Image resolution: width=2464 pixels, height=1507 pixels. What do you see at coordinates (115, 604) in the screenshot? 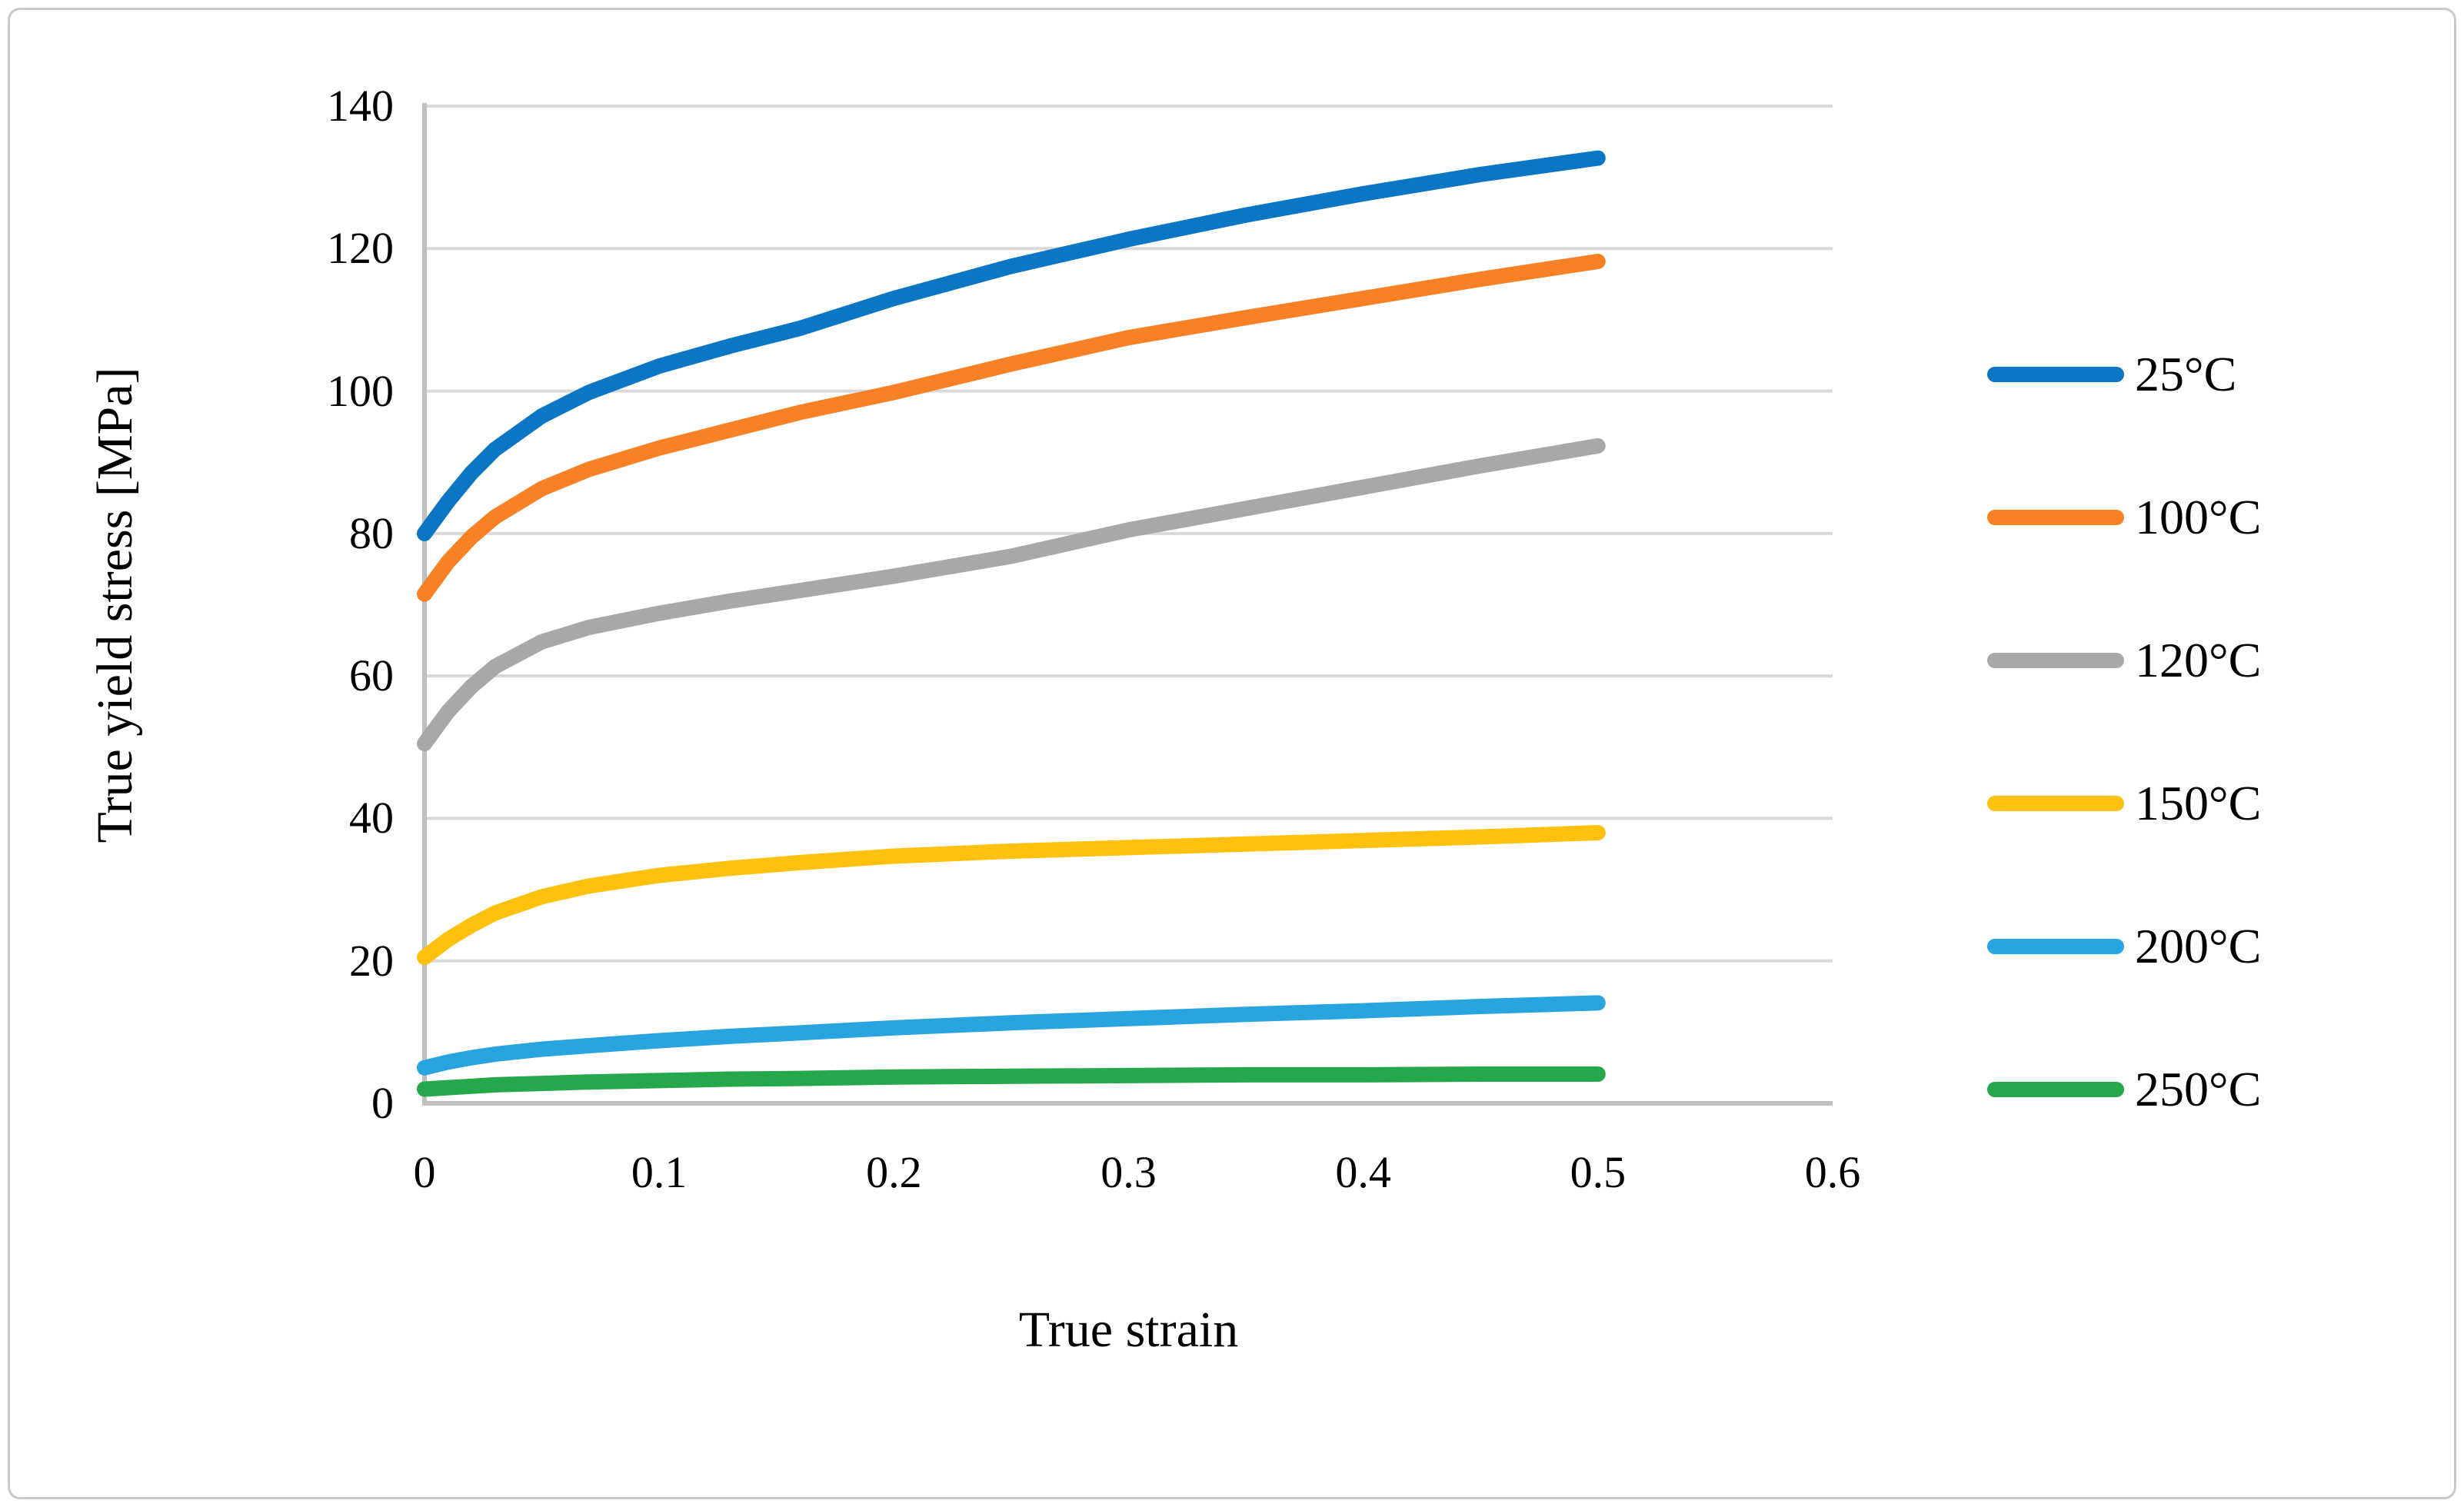
I see `y-axis-title: True yield stress [MPa]` at bounding box center [115, 604].